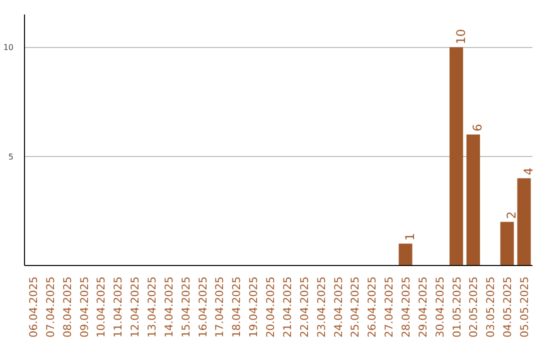  What do you see at coordinates (473, 307) in the screenshot?
I see `x-tick-label: 02.05.2025` at bounding box center [473, 307].